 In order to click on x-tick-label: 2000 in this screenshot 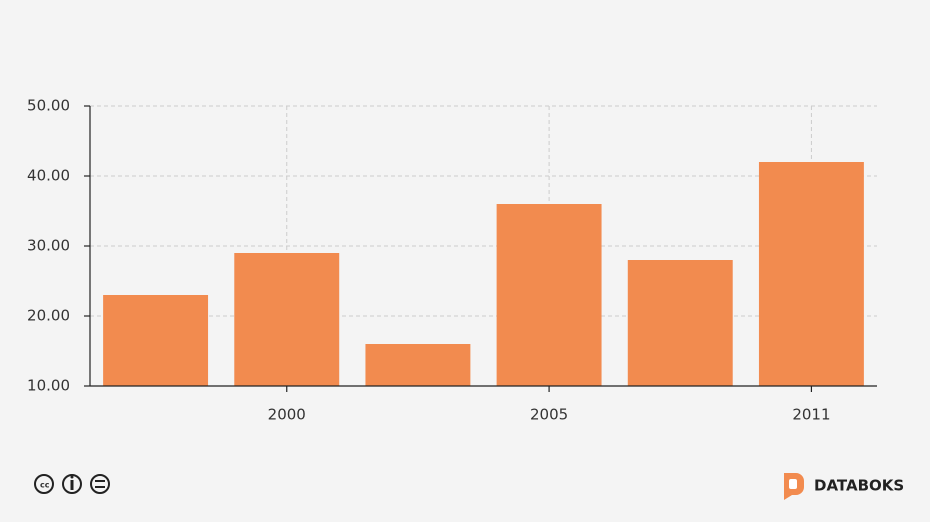, I will do `click(287, 415)`.